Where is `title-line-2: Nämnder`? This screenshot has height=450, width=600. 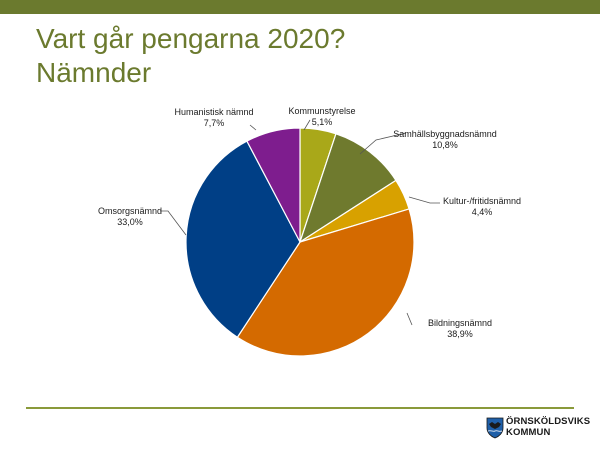
title-line-2: Nämnder is located at coordinates (94, 72).